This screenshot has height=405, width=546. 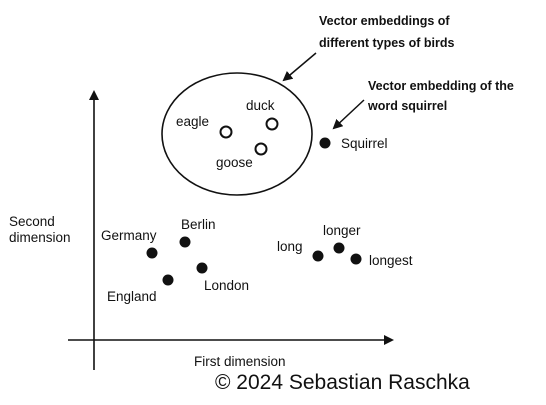 I want to click on london-label: London, so click(x=226, y=285).